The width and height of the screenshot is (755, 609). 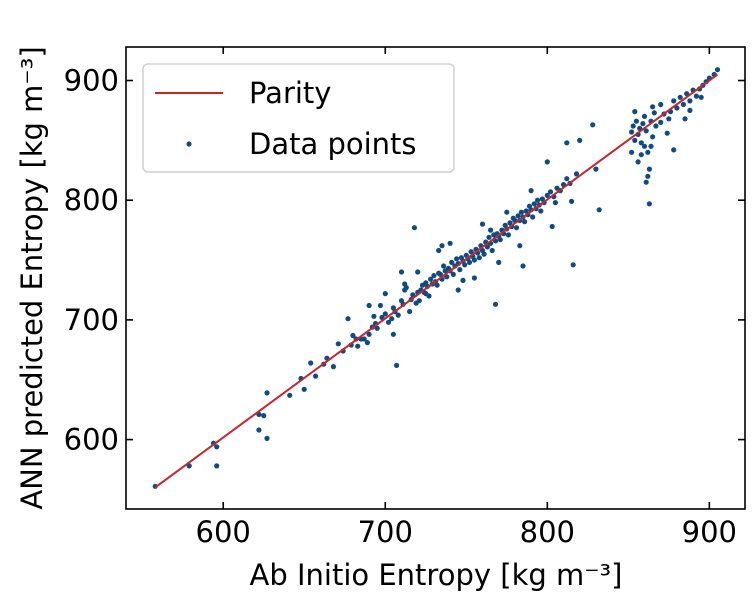 I want to click on x-tick-label: 700, so click(x=385, y=532).